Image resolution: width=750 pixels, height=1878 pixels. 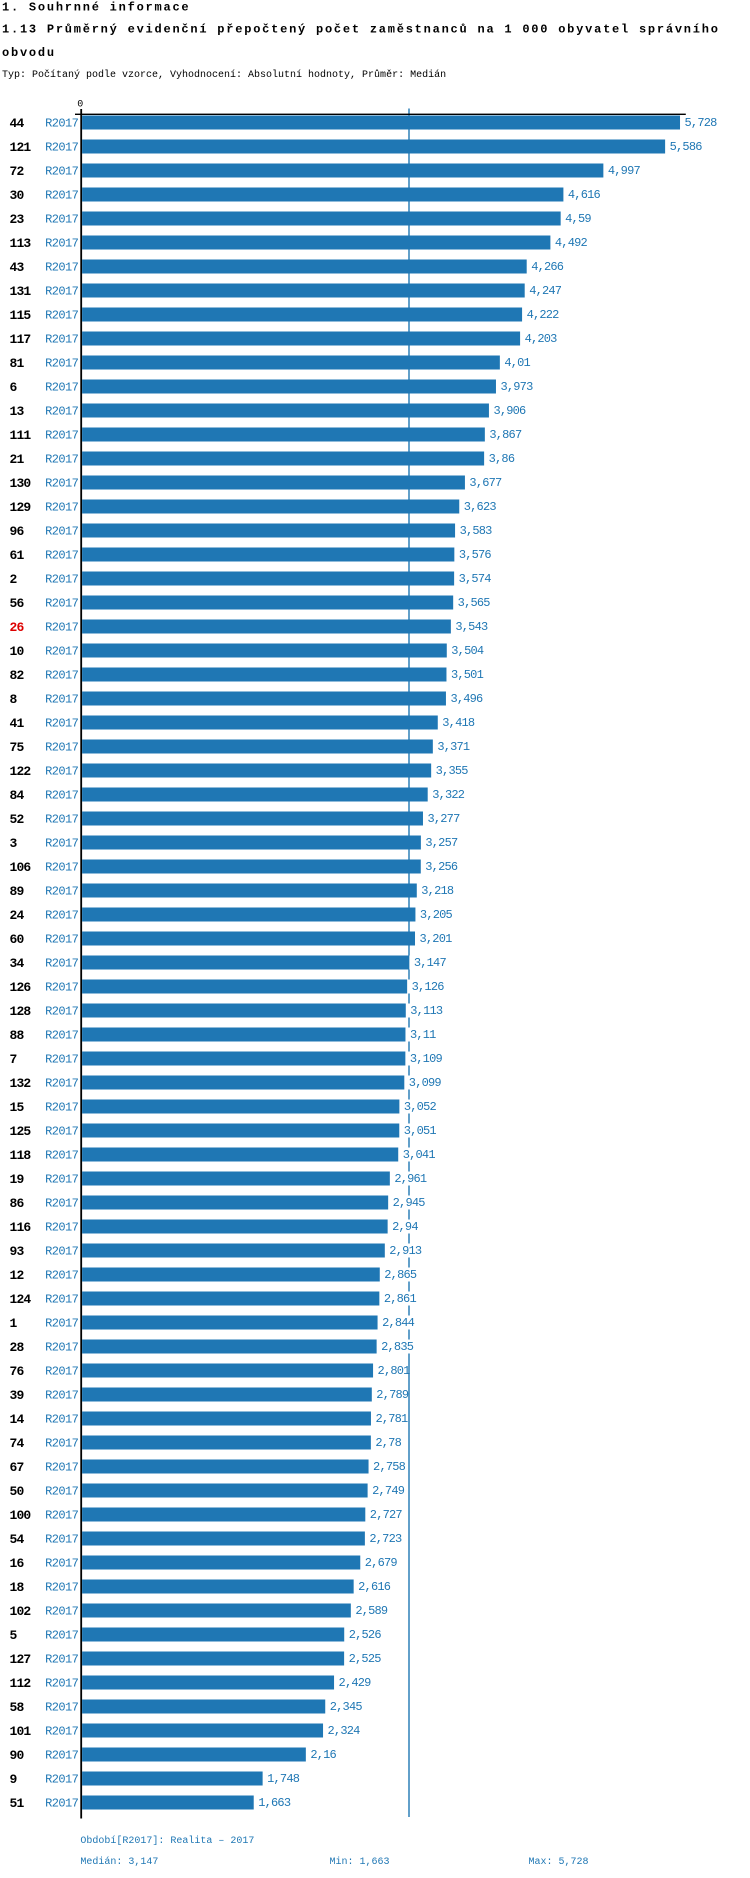 I want to click on svg-text: 50, so click(x=17, y=1491).